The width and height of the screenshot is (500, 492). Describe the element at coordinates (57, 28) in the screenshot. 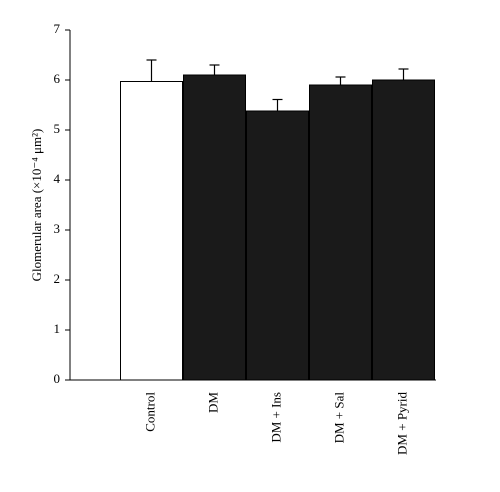

I see `y-tick-label: 7` at that location.